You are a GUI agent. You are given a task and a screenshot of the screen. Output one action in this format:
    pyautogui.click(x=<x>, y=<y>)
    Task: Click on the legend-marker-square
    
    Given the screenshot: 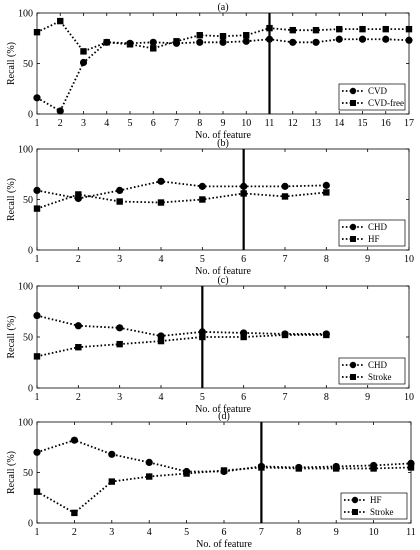 What is the action you would take?
    pyautogui.click(x=353, y=103)
    